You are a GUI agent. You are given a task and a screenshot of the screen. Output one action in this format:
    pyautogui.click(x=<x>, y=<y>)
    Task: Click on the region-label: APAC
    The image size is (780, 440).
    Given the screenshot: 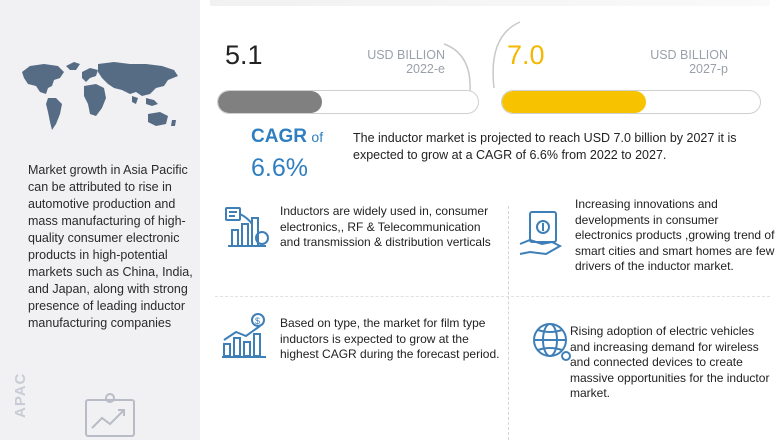 What is the action you would take?
    pyautogui.click(x=20, y=395)
    